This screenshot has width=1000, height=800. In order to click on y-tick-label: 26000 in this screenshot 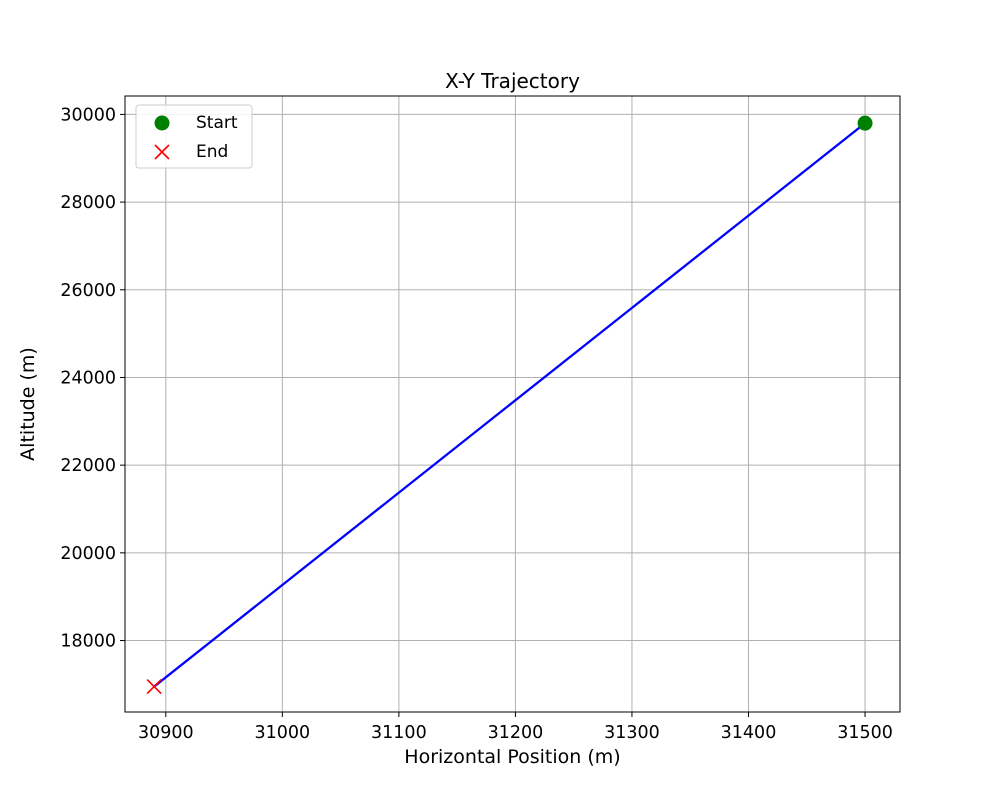, I will do `click(88, 291)`.